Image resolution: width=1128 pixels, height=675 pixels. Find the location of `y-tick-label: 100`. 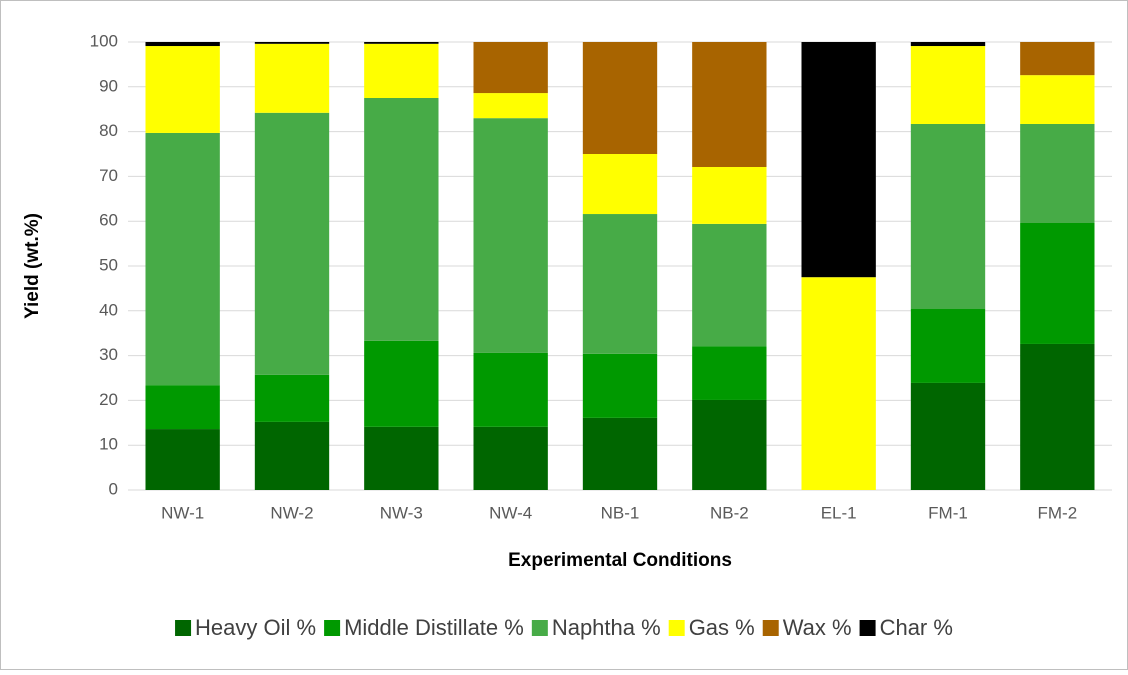

y-tick-label: 100 is located at coordinates (104, 40).